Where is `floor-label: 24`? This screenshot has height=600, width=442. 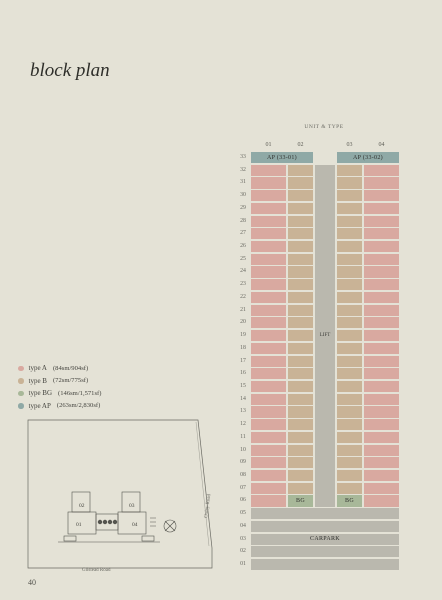
floor-label: 24 is located at coordinates (243, 271).